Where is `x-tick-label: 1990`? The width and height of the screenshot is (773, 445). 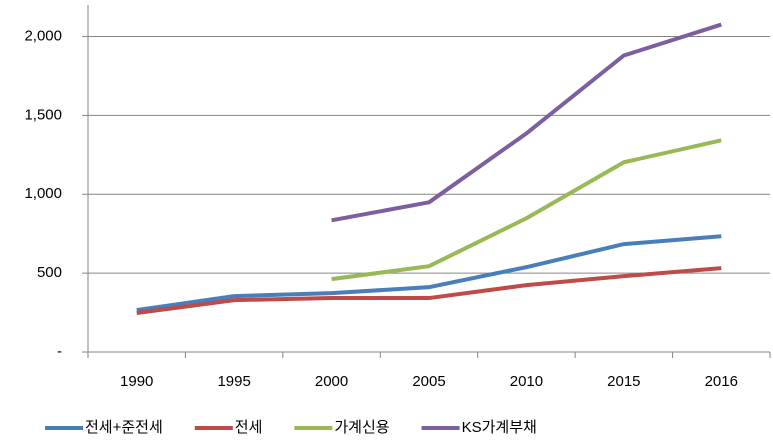 x-tick-label: 1990 is located at coordinates (136, 381).